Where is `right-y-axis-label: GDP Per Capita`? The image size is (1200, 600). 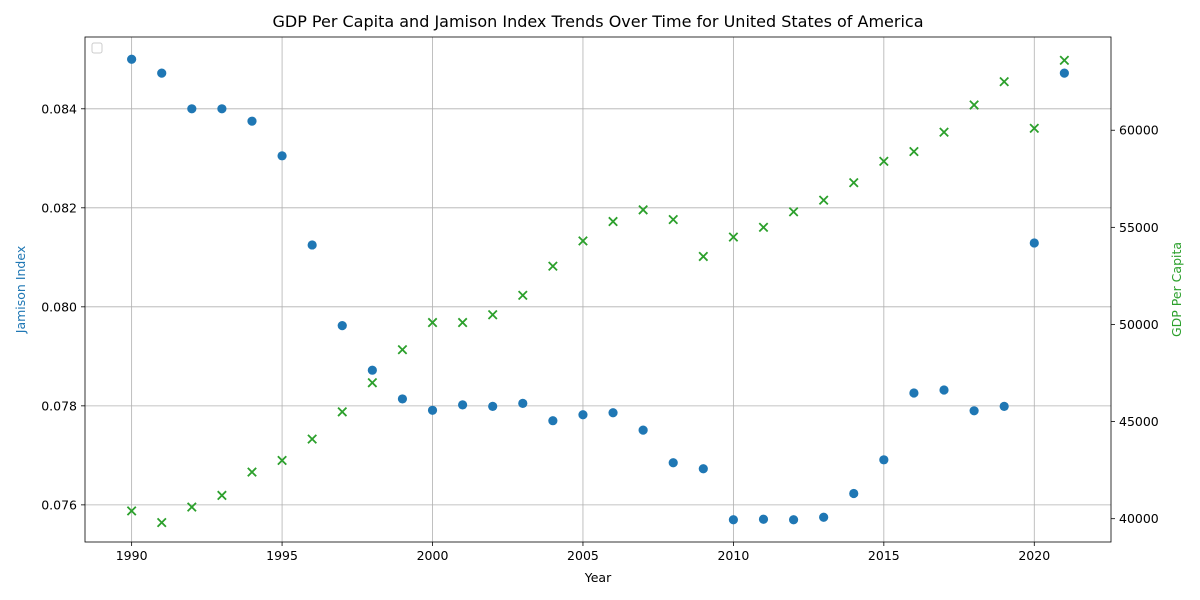 right-y-axis-label: GDP Per Capita is located at coordinates (1176, 289).